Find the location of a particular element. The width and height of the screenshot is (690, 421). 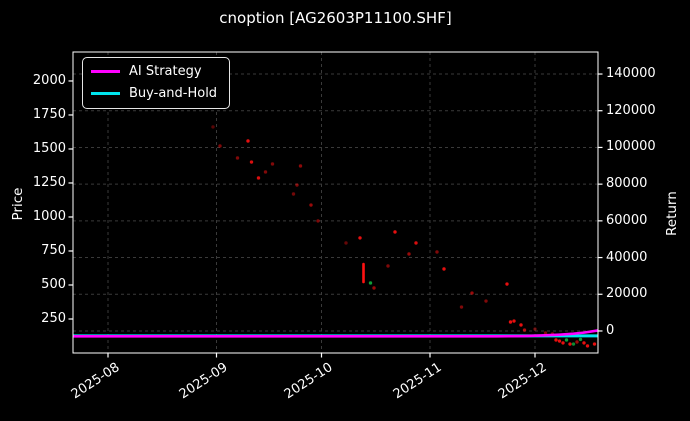

legend-item-buy-and-hold: Buy-and-Hold is located at coordinates (155, 93).